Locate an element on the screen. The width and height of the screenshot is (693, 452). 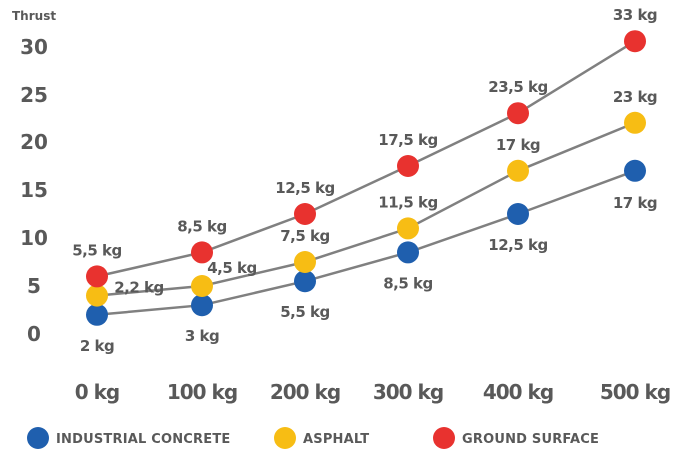
y-tick-label: 30 is located at coordinates (34, 47).